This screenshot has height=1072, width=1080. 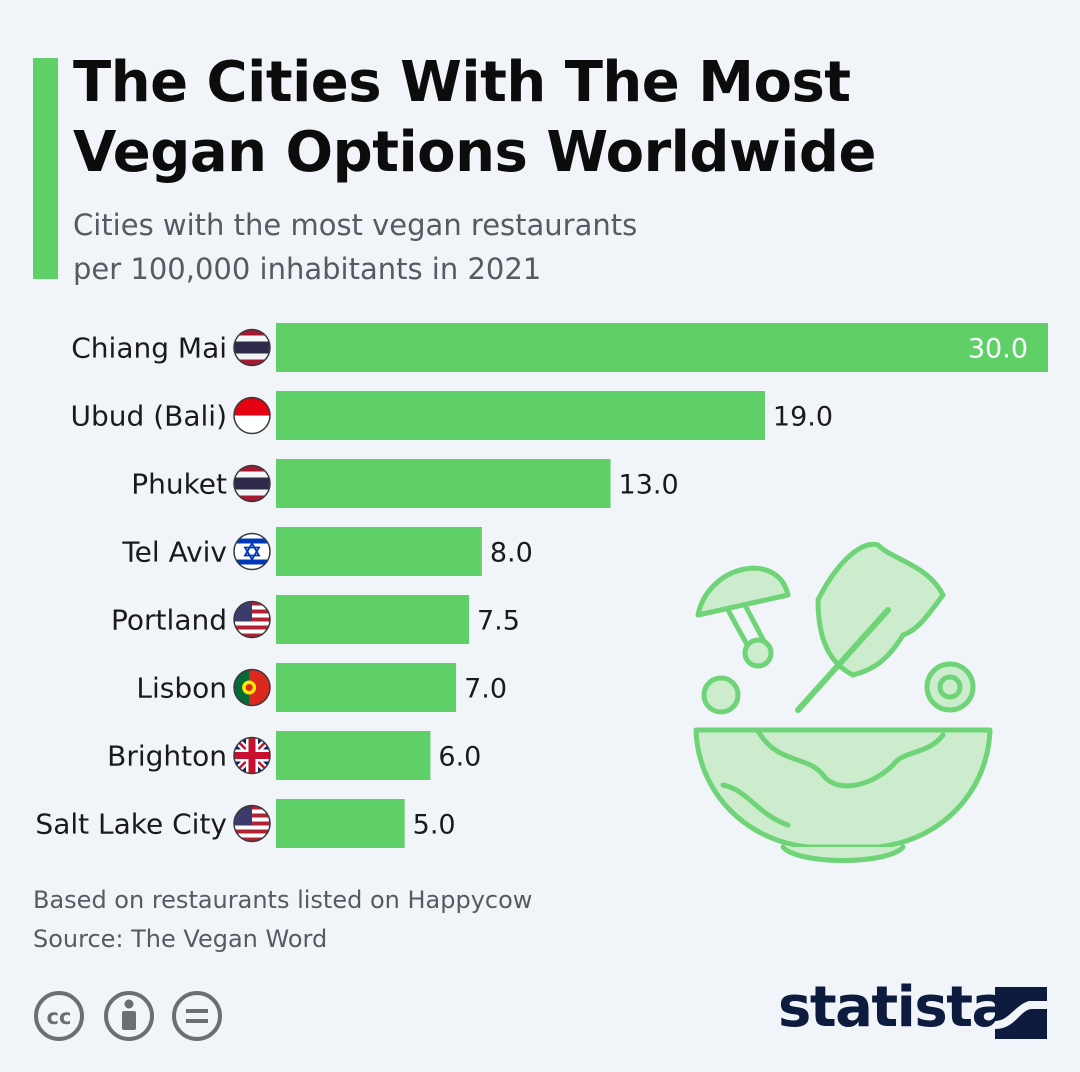 I want to click on portugal-flag-icon, so click(x=252, y=687).